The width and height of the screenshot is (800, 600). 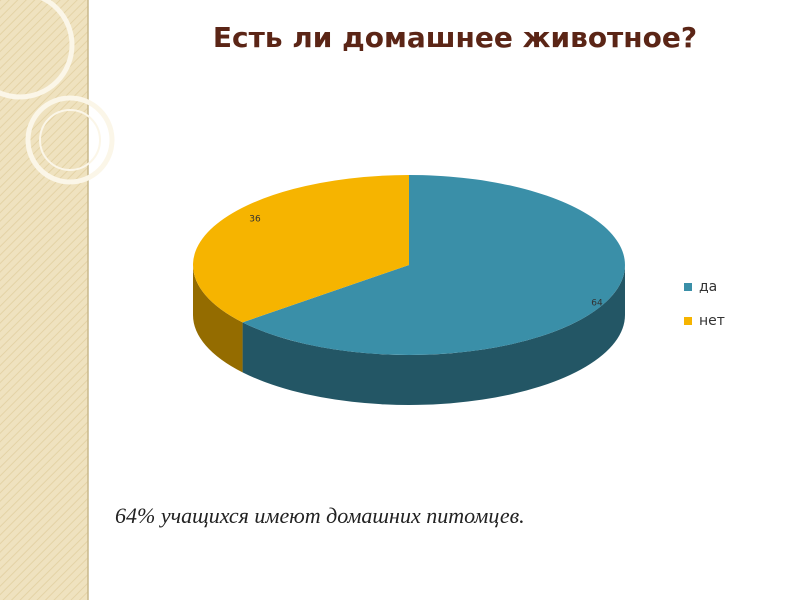 What do you see at coordinates (708, 287) in the screenshot?
I see `legend-label: да` at bounding box center [708, 287].